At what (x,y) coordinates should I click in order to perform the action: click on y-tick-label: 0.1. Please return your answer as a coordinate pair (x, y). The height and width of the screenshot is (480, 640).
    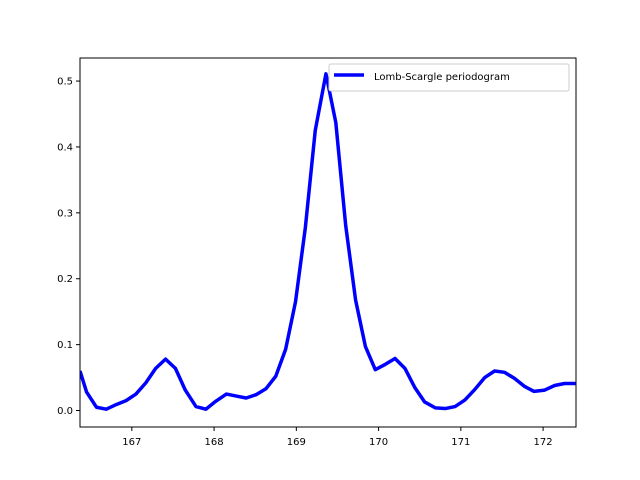
    Looking at the image, I should click on (65, 345).